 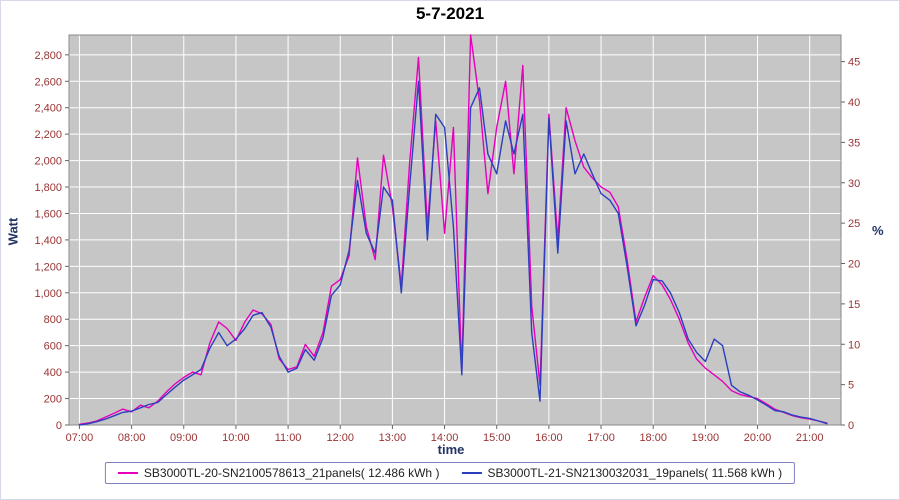 What do you see at coordinates (854, 143) in the screenshot?
I see `svg-text: 35` at bounding box center [854, 143].